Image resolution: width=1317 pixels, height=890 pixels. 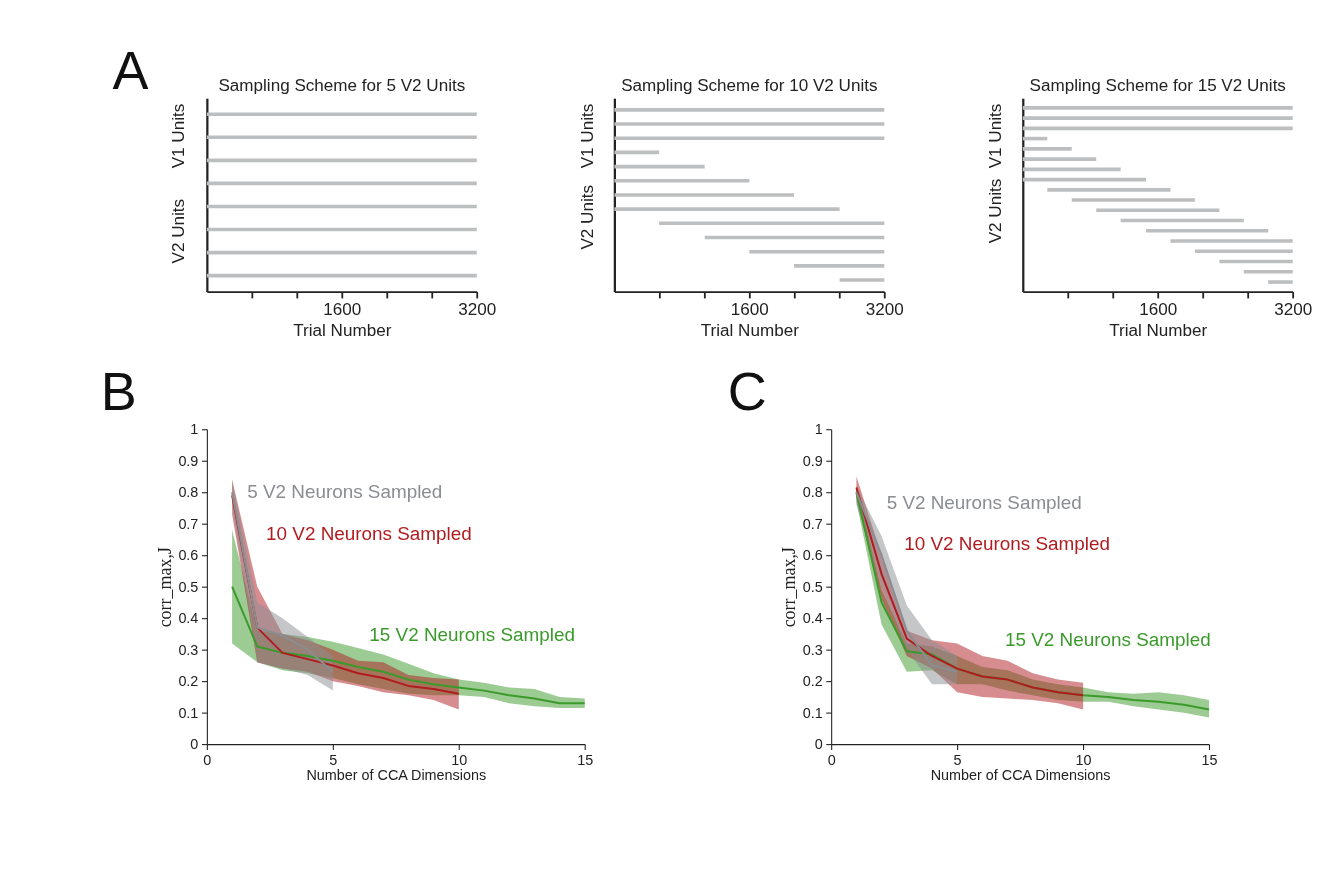 What do you see at coordinates (1157, 86) in the screenshot?
I see `chart-title: Sampling Scheme for 15 V2 Units` at bounding box center [1157, 86].